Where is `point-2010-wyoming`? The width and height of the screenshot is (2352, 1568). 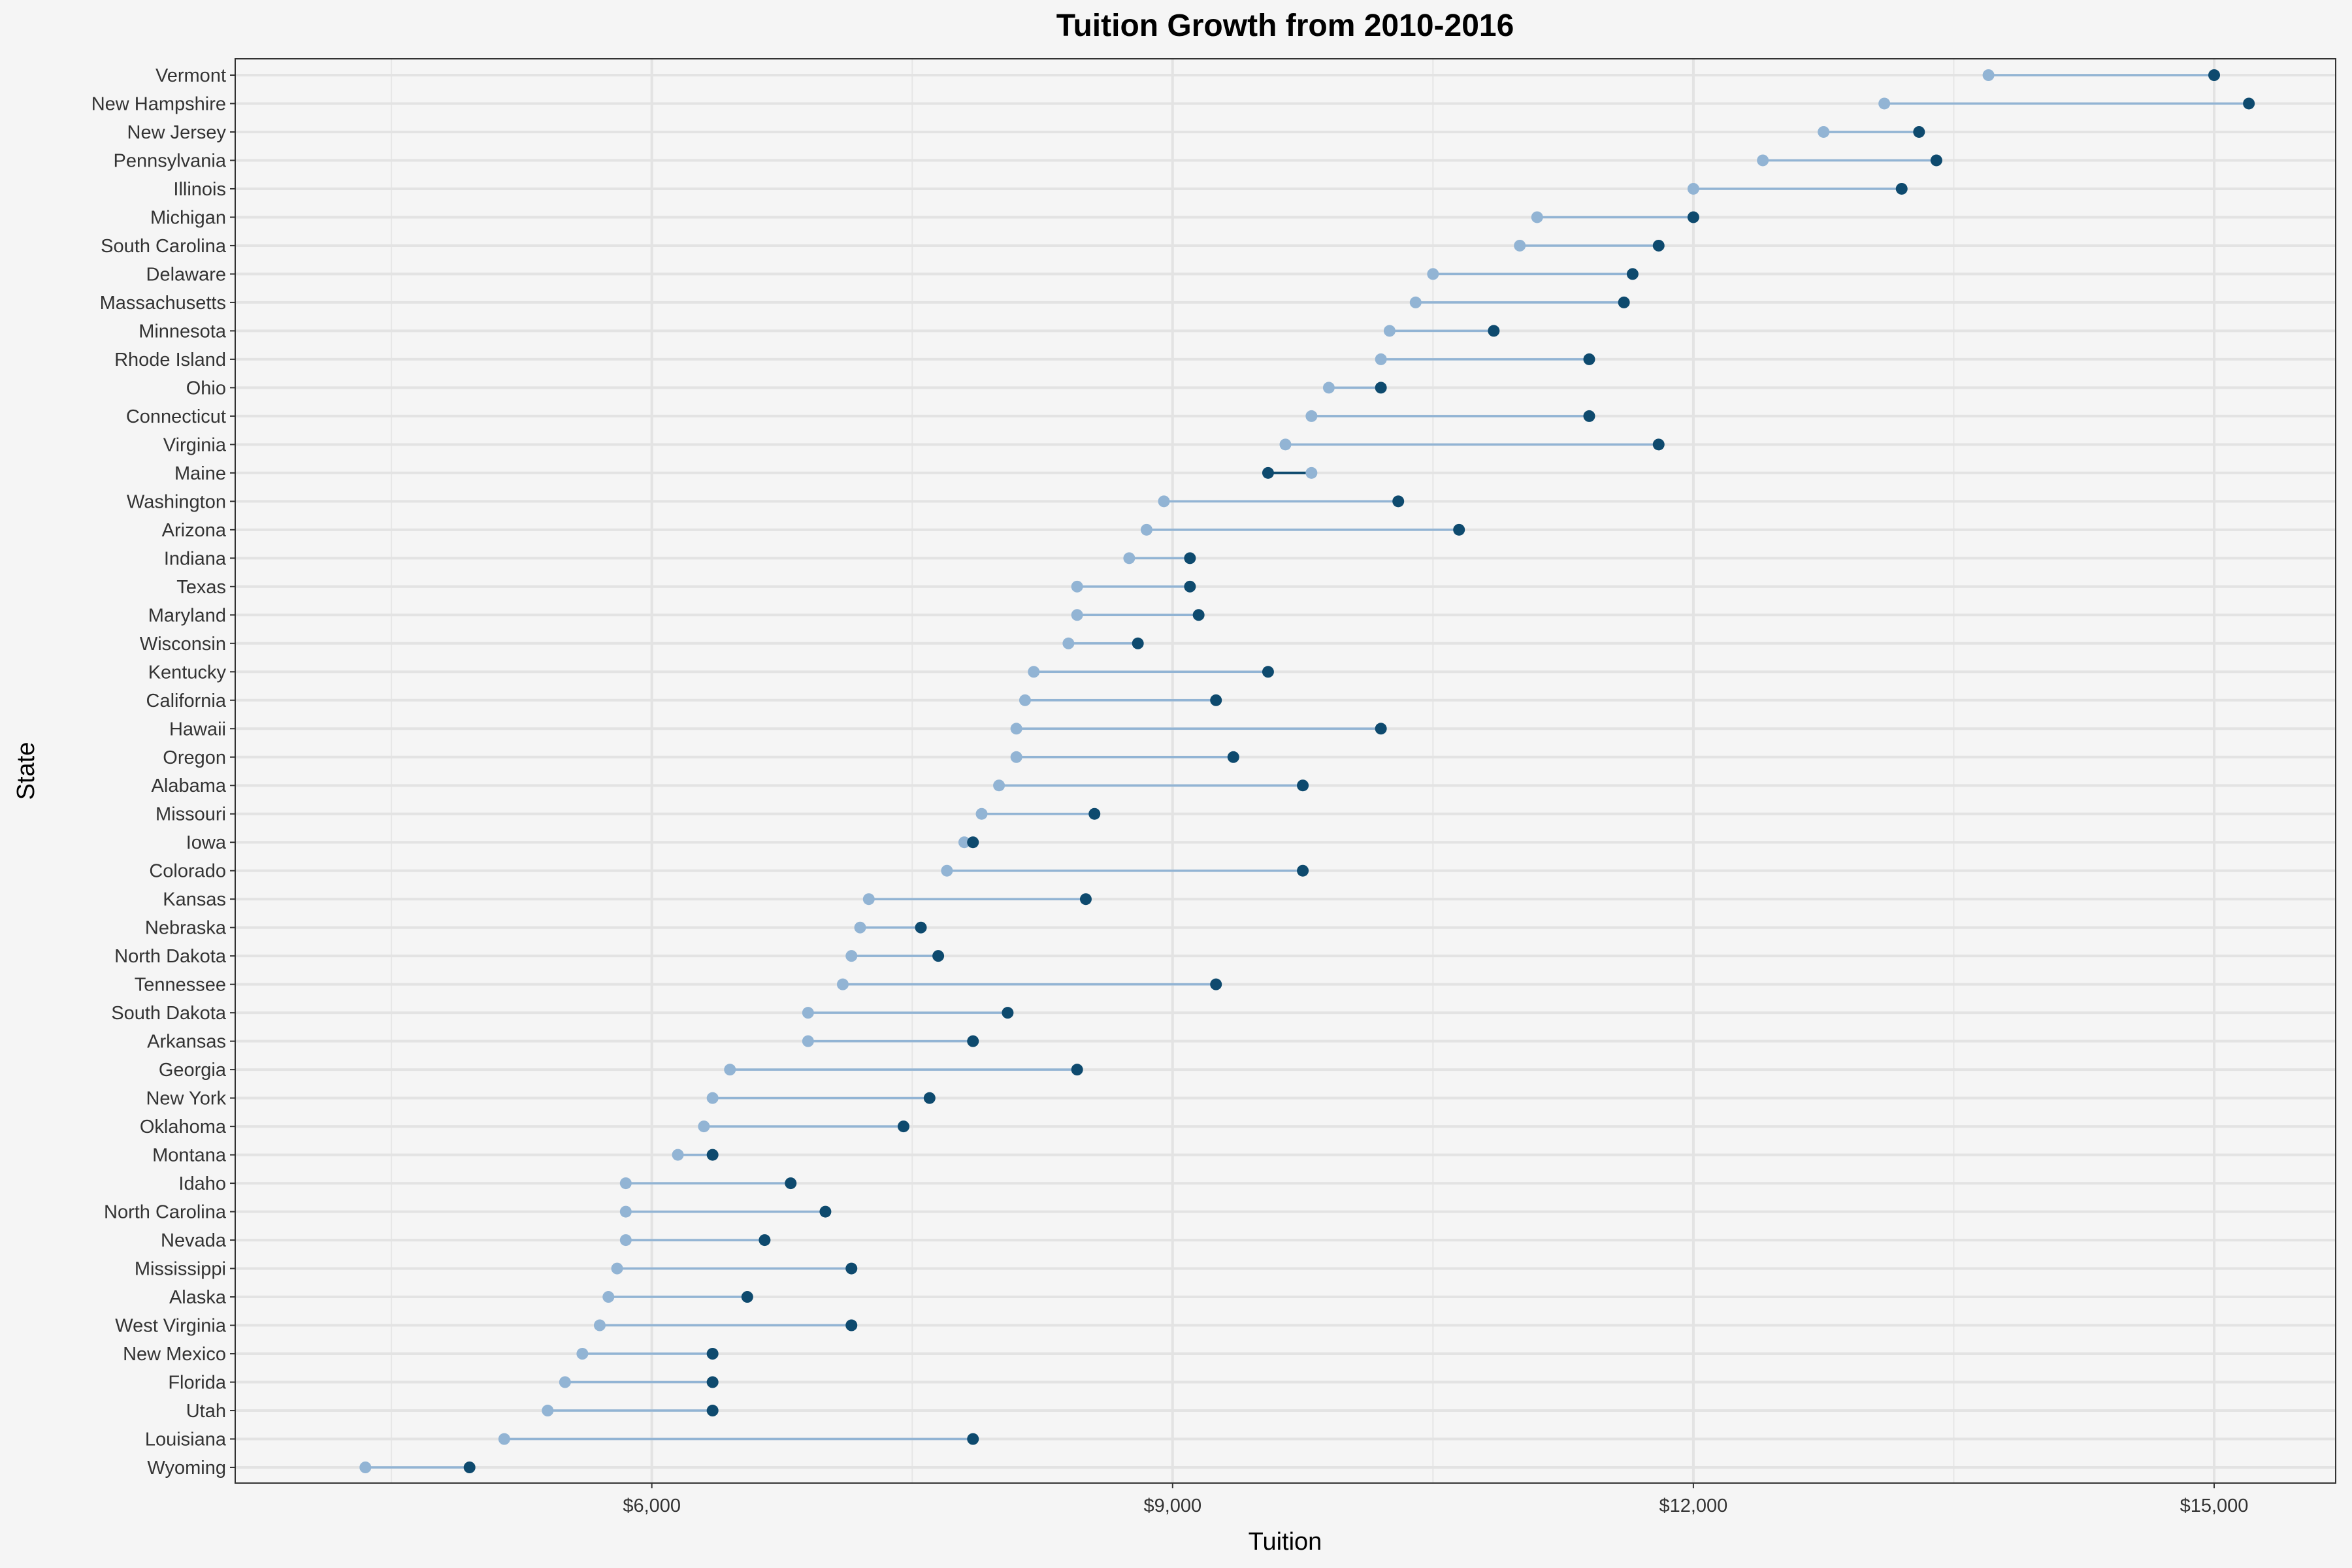 point-2010-wyoming is located at coordinates (365, 1467).